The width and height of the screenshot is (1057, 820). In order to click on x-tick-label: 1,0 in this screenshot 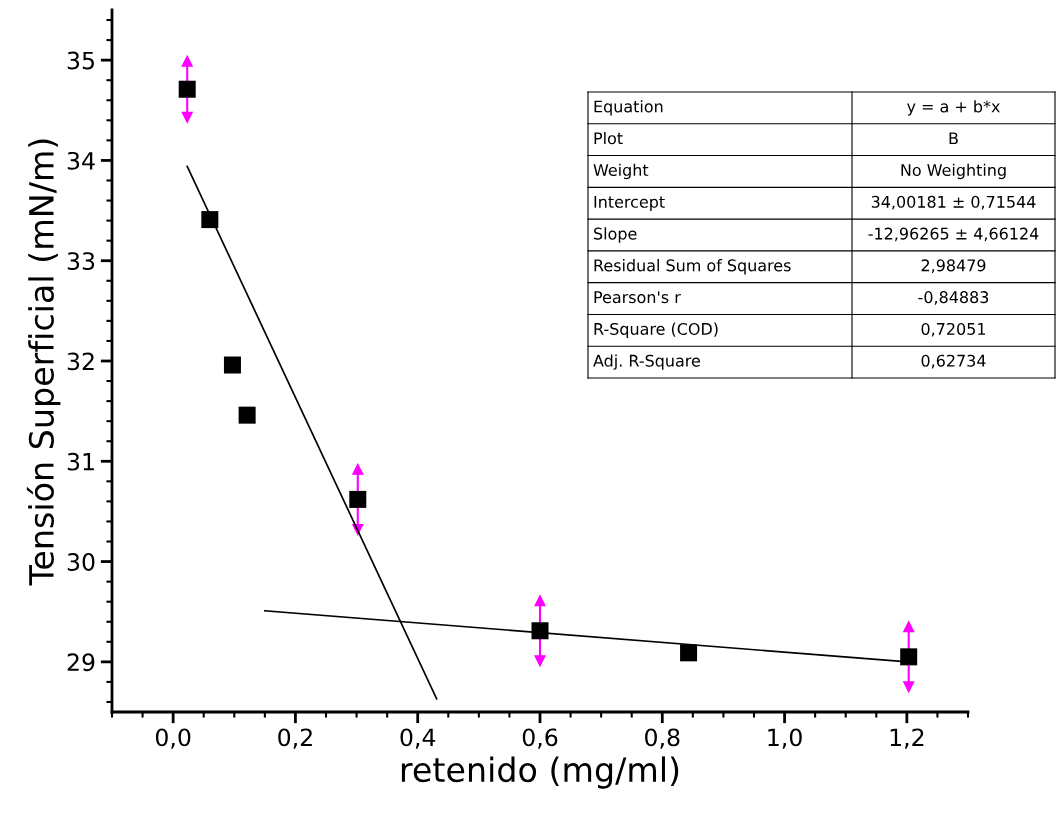, I will do `click(785, 738)`.